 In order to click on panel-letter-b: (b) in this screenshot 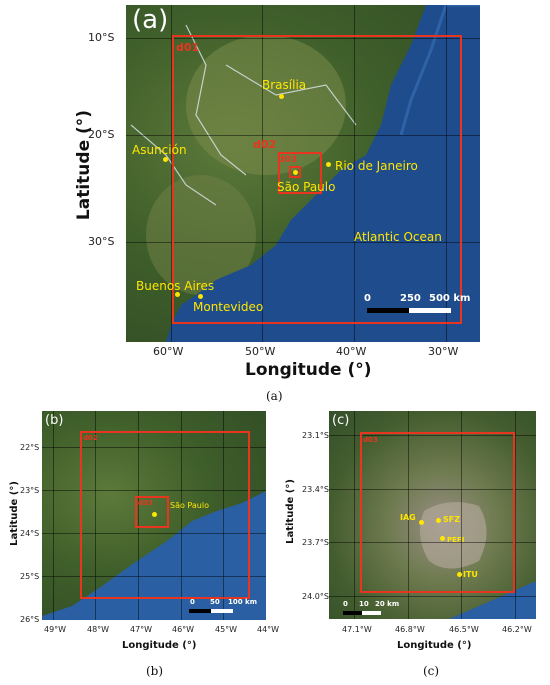, I will do `click(54, 420)`.